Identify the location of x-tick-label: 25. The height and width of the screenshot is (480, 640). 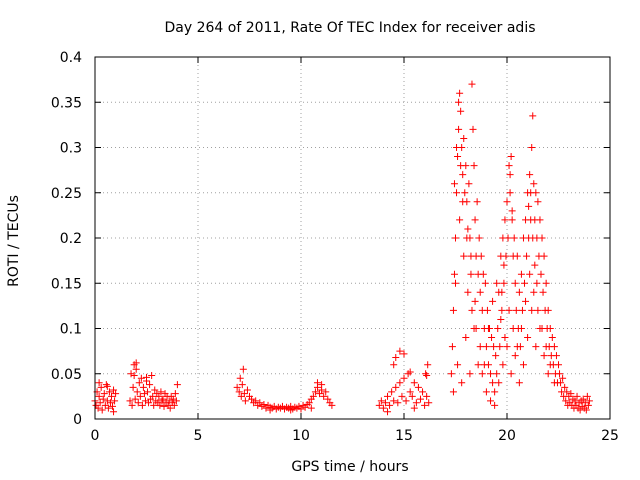
(610, 436).